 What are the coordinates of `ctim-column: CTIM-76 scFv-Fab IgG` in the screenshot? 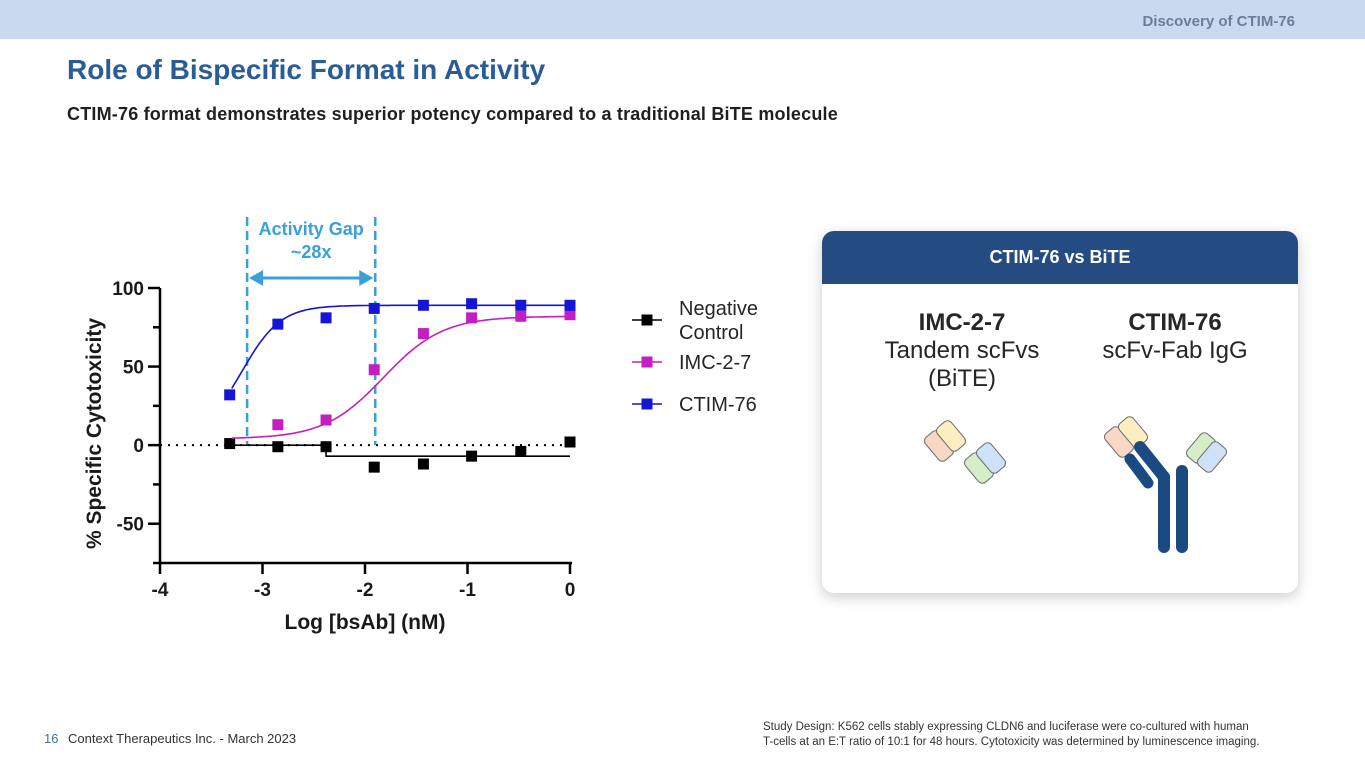 It's located at (1175, 337).